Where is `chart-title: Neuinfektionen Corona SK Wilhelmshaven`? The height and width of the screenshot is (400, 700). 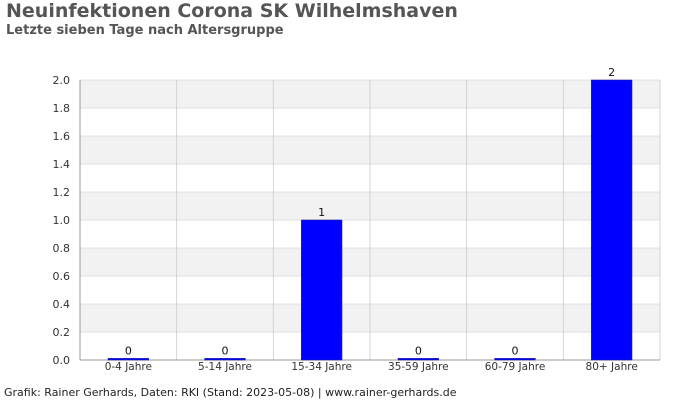
chart-title: Neuinfektionen Corona SK Wilhelmshaven is located at coordinates (232, 11).